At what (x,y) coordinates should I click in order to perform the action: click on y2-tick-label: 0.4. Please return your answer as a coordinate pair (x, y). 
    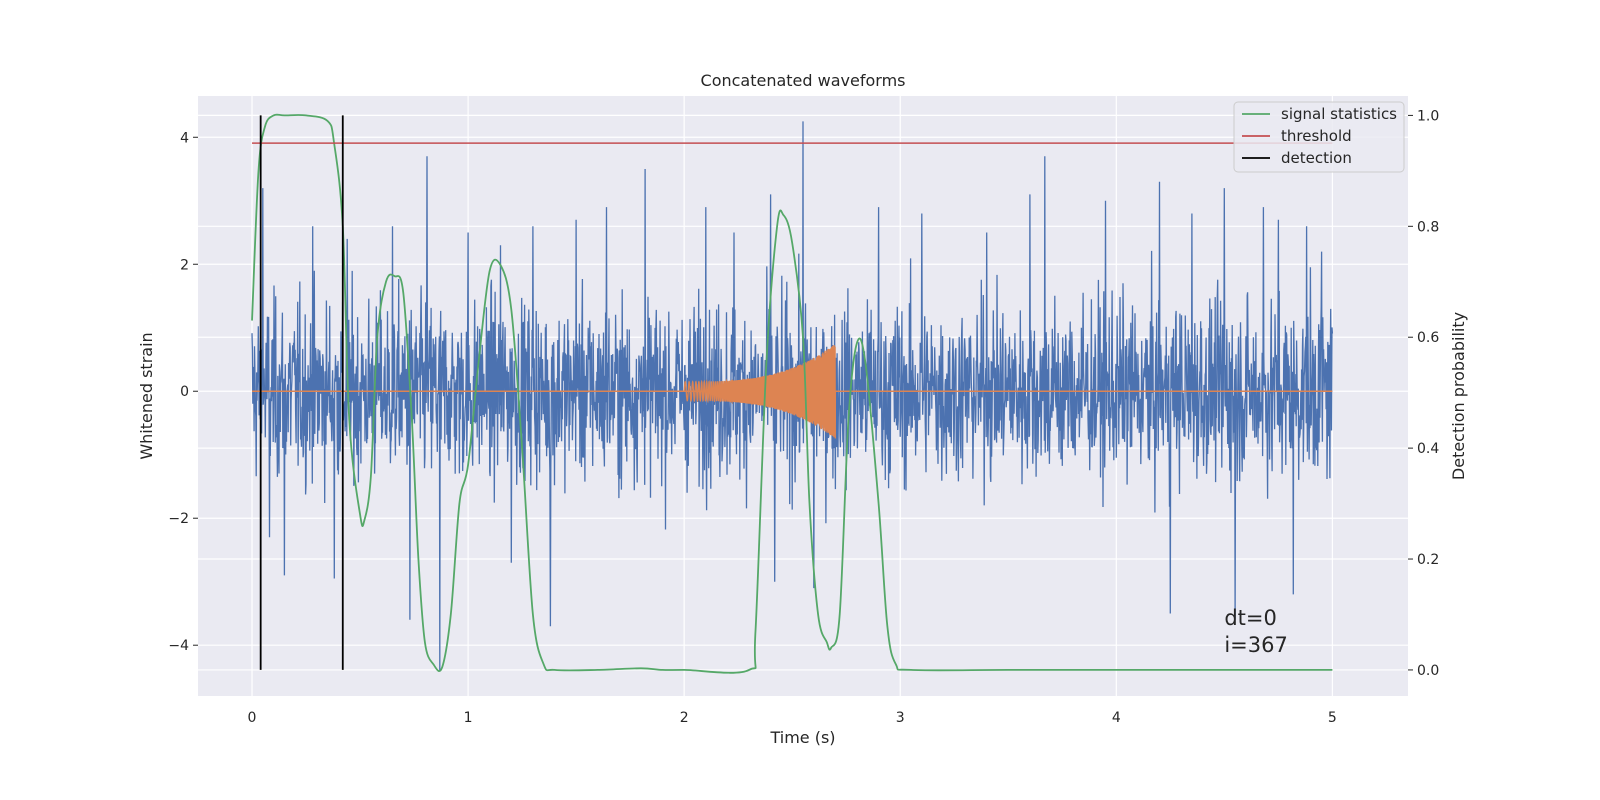
    Looking at the image, I should click on (1428, 449).